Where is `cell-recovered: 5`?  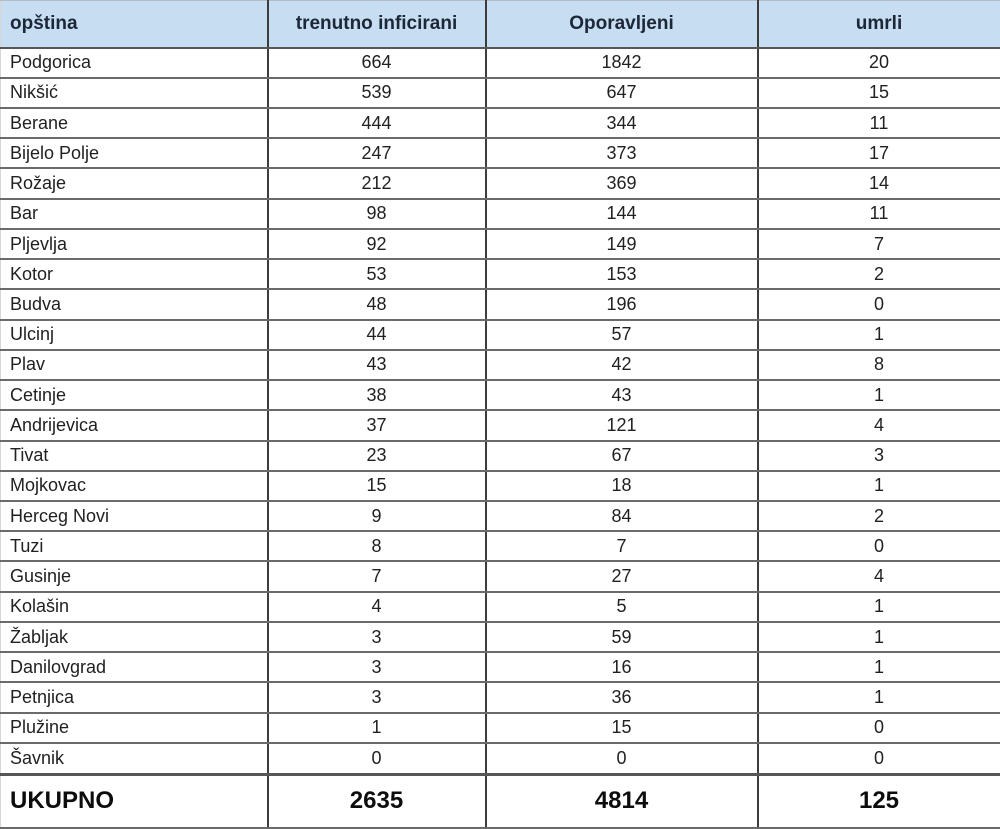
cell-recovered: 5 is located at coordinates (621, 606).